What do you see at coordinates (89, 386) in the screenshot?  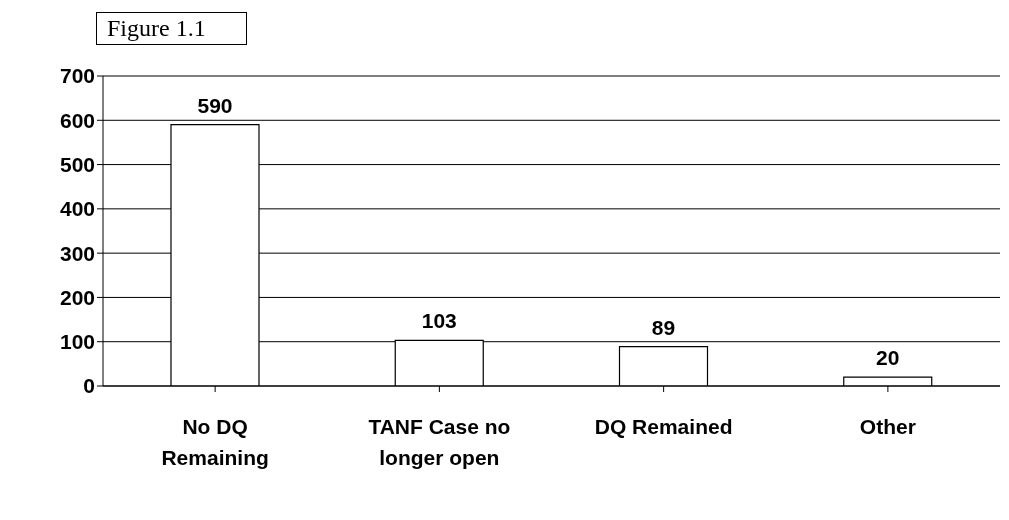 I see `y-tick-label: 0` at bounding box center [89, 386].